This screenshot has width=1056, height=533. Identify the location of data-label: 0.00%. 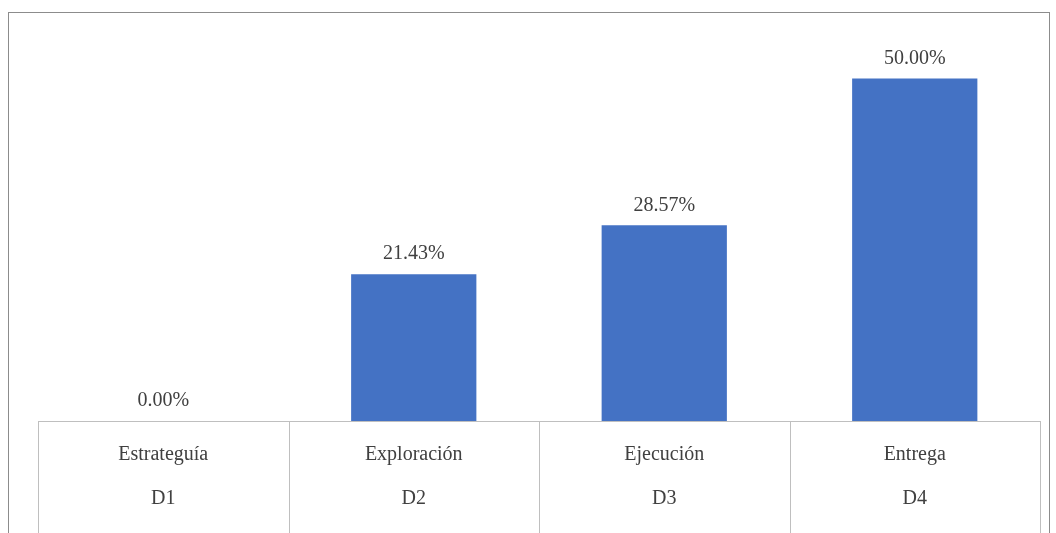
(163, 399).